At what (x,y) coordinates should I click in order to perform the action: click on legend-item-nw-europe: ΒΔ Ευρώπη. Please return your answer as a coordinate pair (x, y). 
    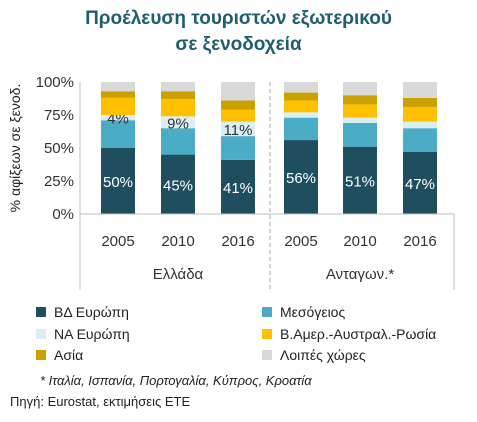
    Looking at the image, I should click on (82, 312).